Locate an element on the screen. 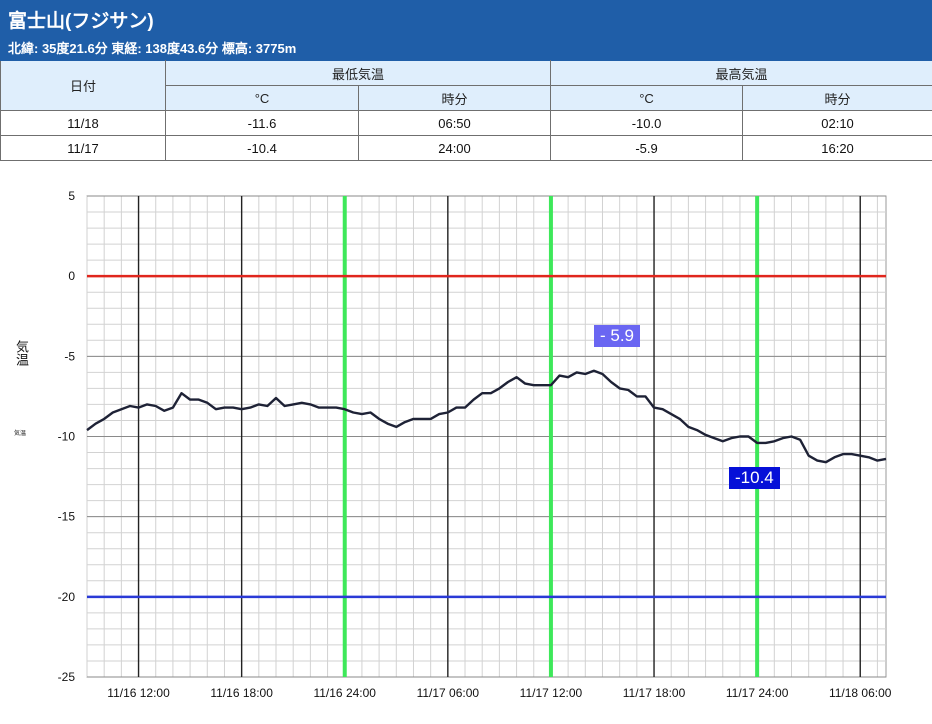 Image resolution: width=932 pixels, height=724 pixels. row-min-time: 24:00 is located at coordinates (454, 148).